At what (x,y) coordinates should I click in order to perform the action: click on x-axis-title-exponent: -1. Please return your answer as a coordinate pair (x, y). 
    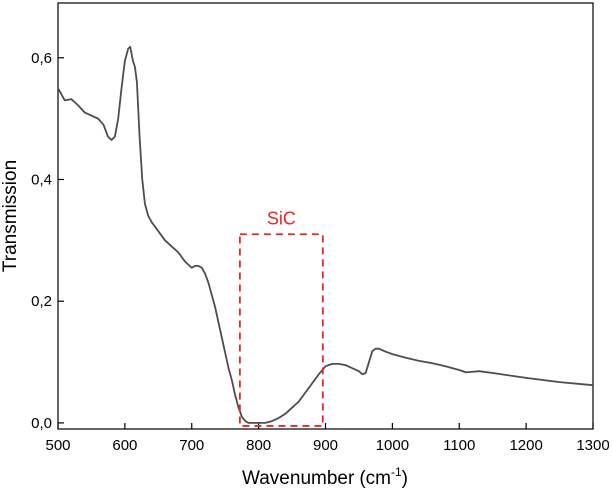
    Looking at the image, I should click on (396, 472).